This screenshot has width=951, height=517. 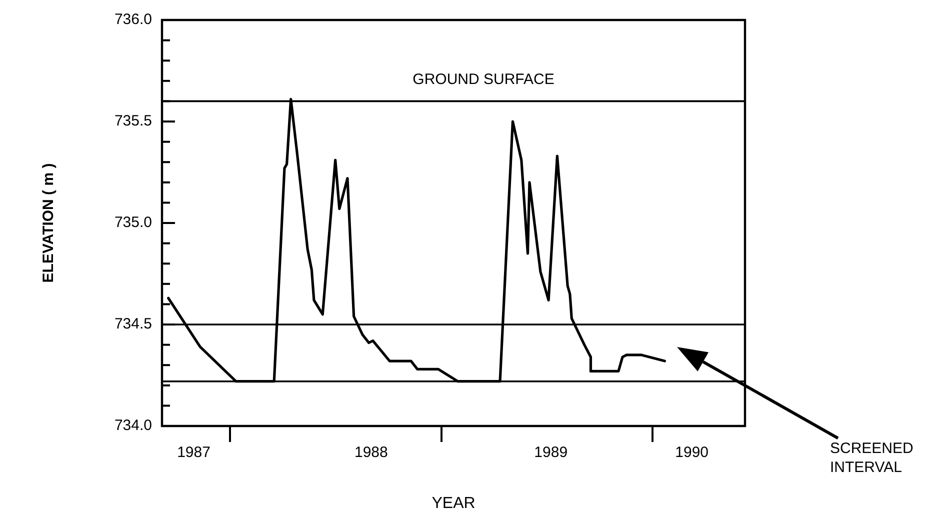 What do you see at coordinates (49, 223) in the screenshot?
I see `y-axis-title: ELEVATION ( m )` at bounding box center [49, 223].